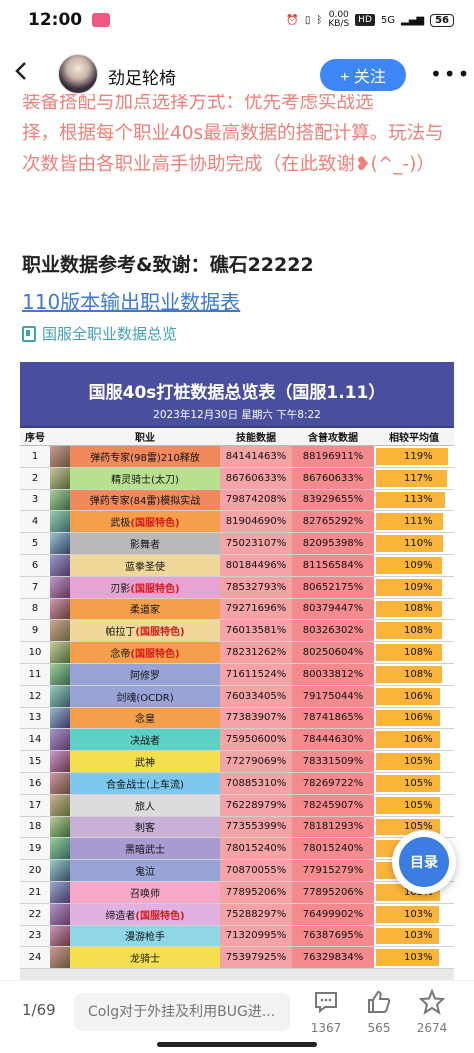  What do you see at coordinates (145, 611) in the screenshot?
I see `job-name: 柔道家` at bounding box center [145, 611].